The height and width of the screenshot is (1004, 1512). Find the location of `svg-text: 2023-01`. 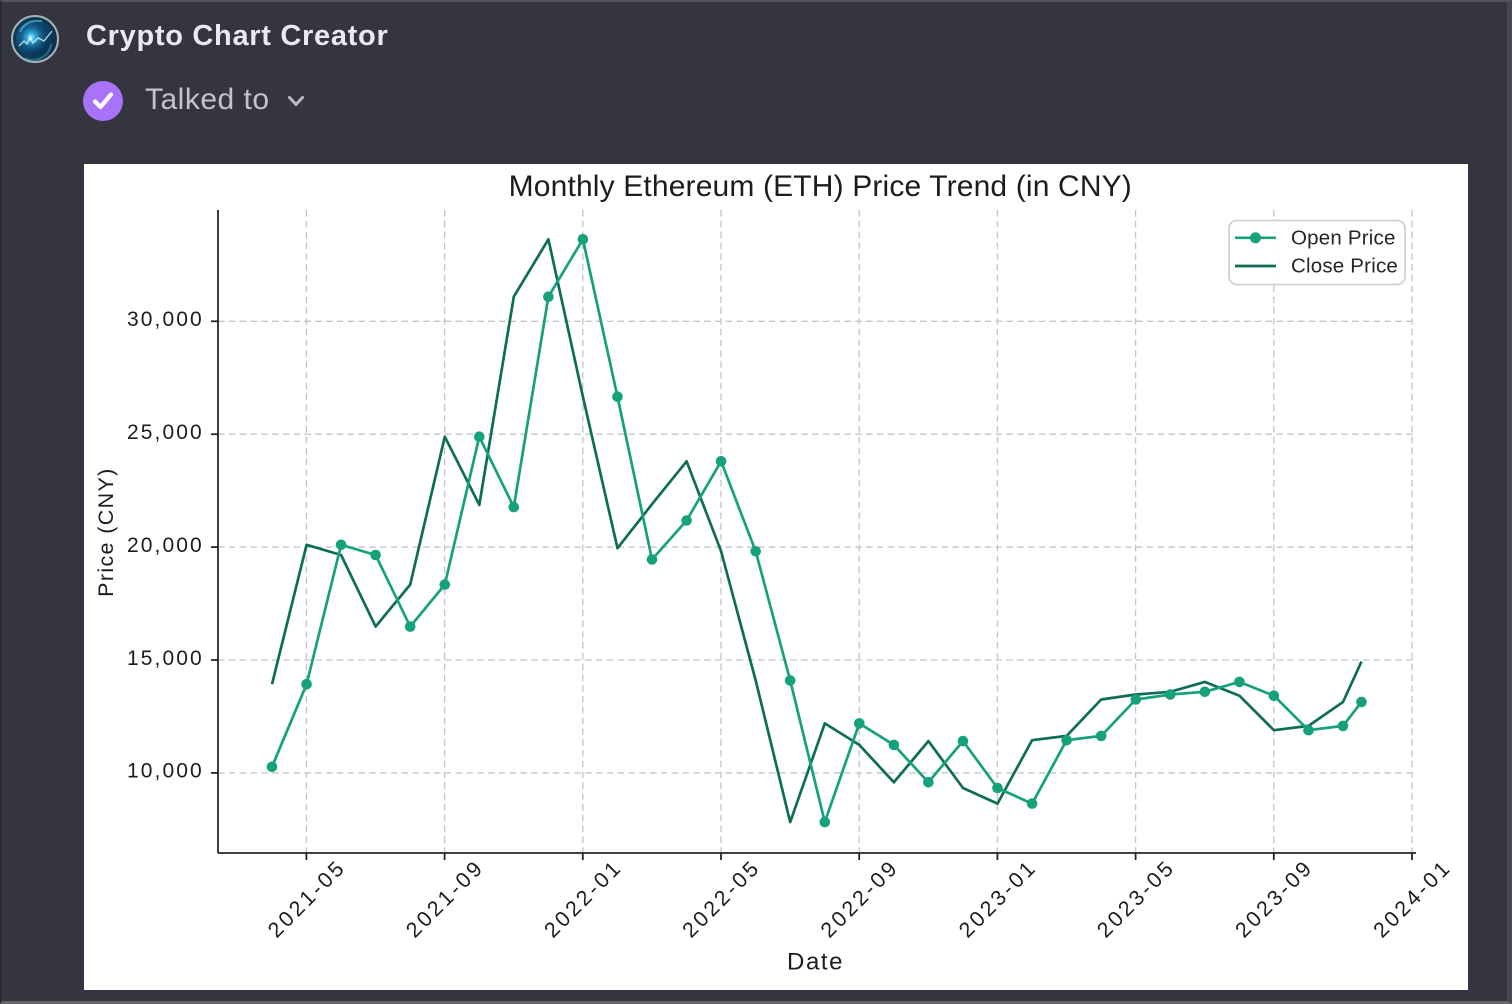

svg-text: 2023-01 is located at coordinates (998, 899).